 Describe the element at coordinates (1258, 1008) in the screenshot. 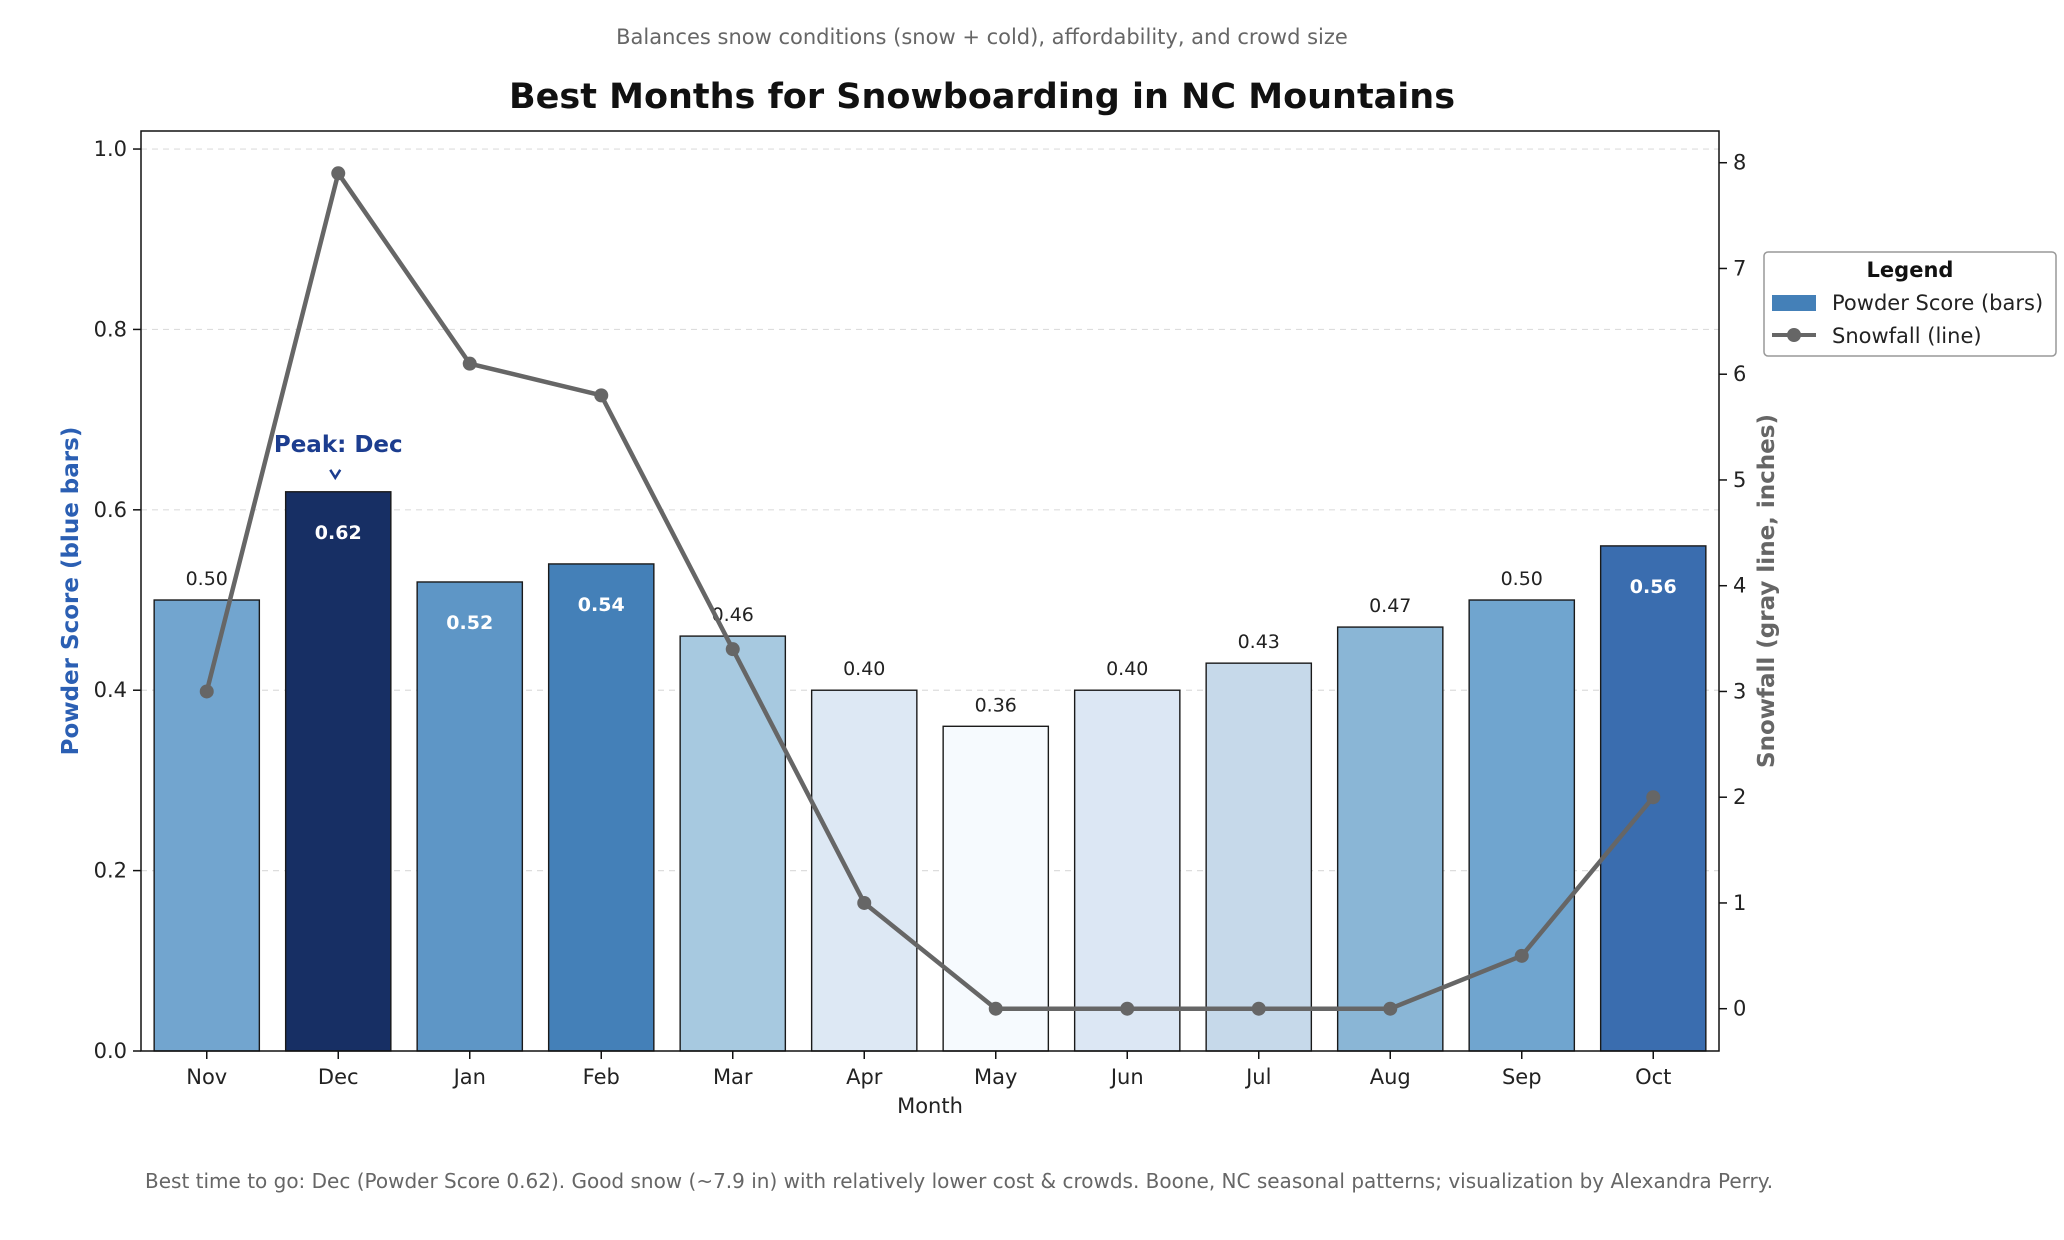

I see `snowfall-point-jul` at that location.